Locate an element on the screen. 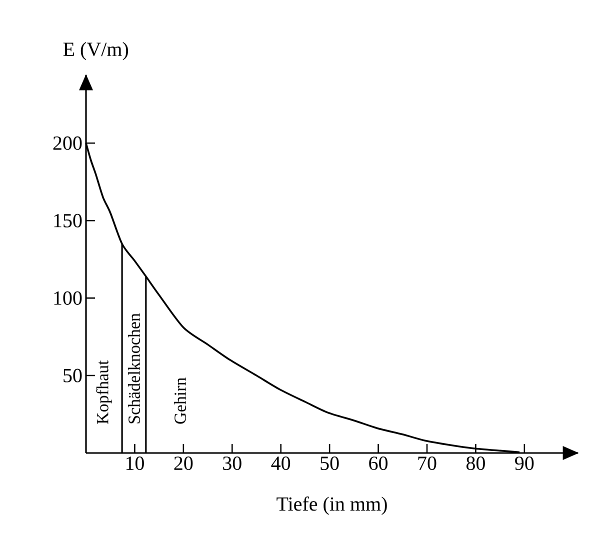  annotation: Schädelknochen is located at coordinates (134, 368).